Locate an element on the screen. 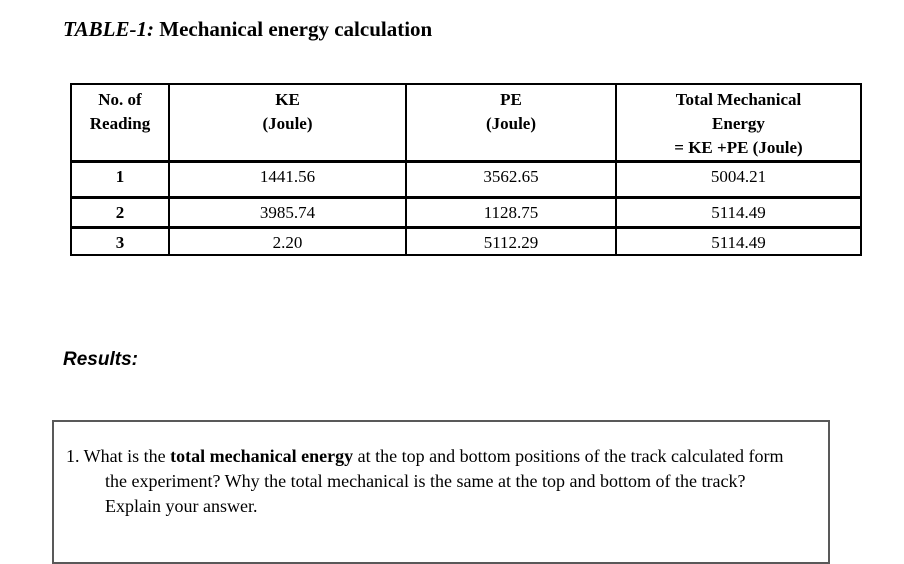  header-line: = KE +PE (Joule) is located at coordinates (738, 147).